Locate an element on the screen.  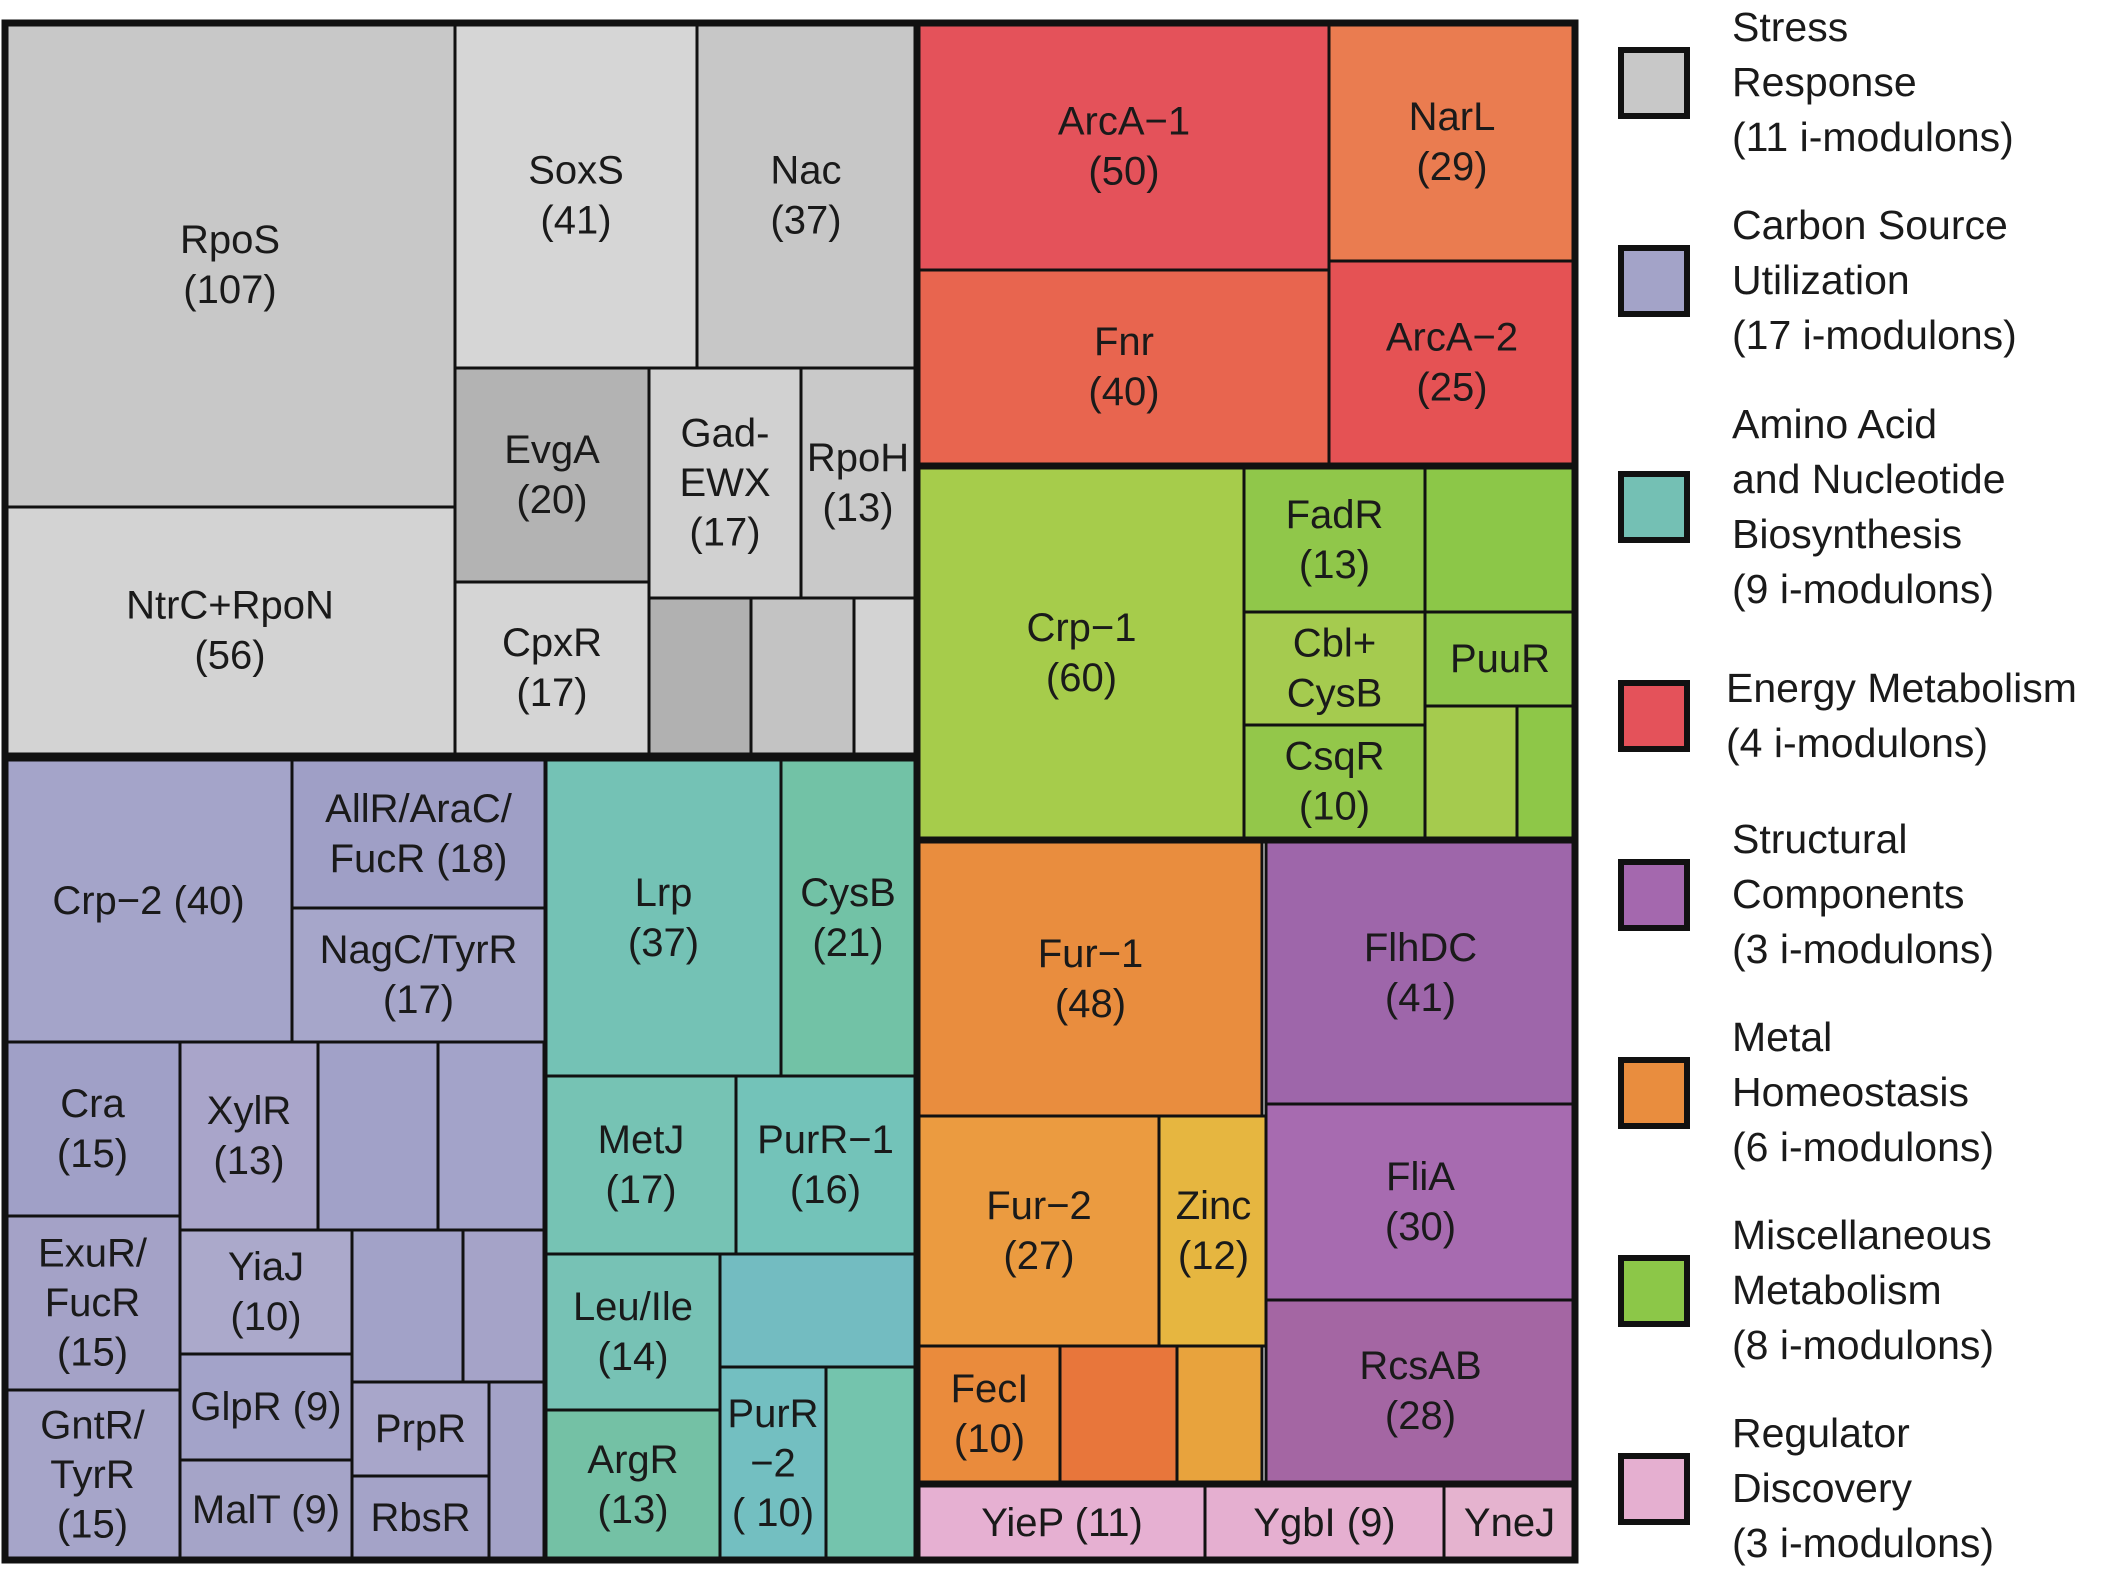
label-cra: Cra (15) is located at coordinates (92, 1129).